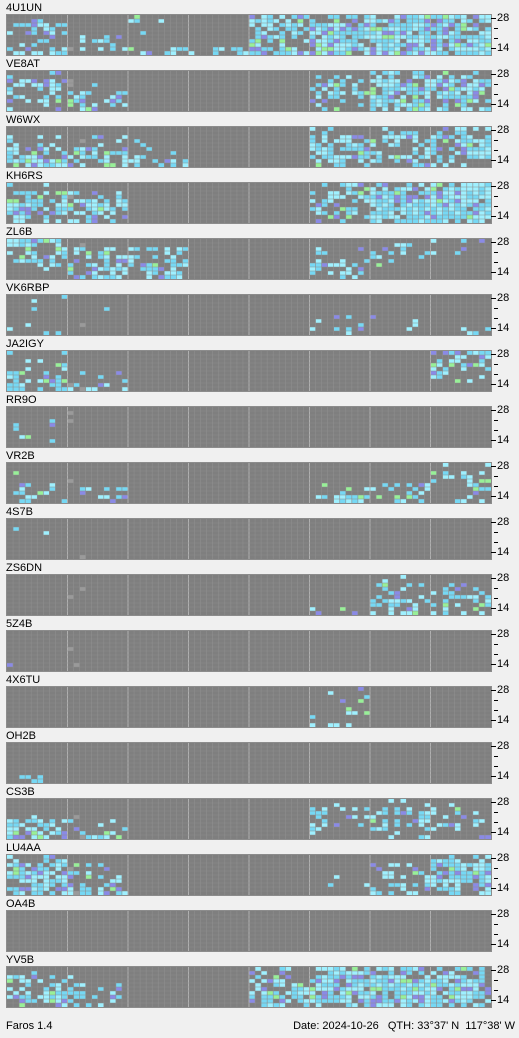 The width and height of the screenshot is (519, 1038). What do you see at coordinates (493, 944) in the screenshot?
I see `axis-tick` at bounding box center [493, 944].